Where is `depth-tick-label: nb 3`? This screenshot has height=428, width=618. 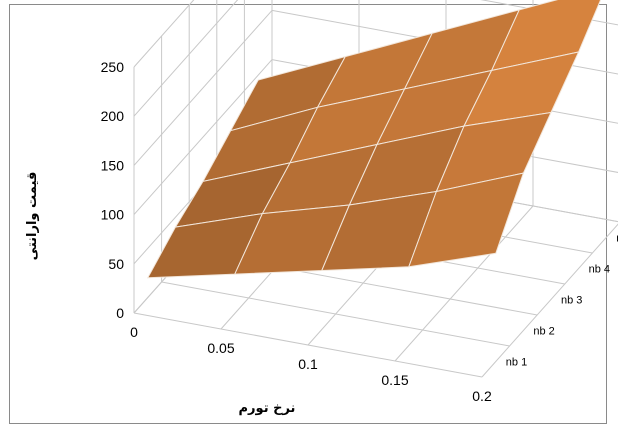 depth-tick-label: nb 3 is located at coordinates (571, 301).